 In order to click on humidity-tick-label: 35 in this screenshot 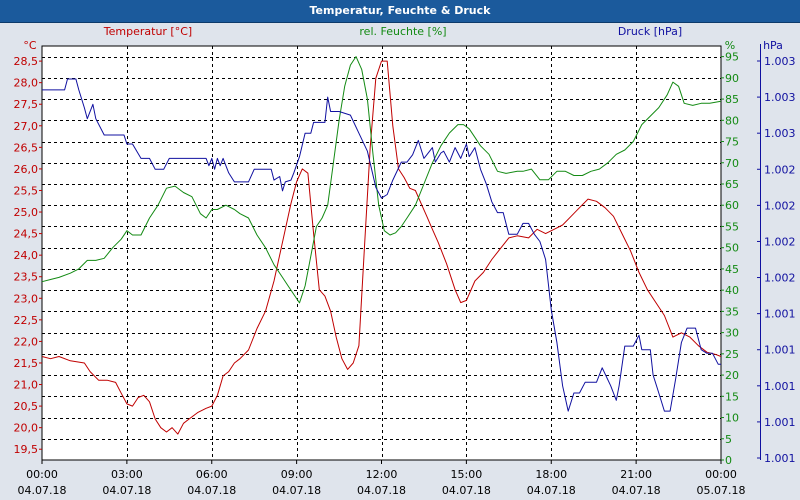, I will do `click(732, 311)`.